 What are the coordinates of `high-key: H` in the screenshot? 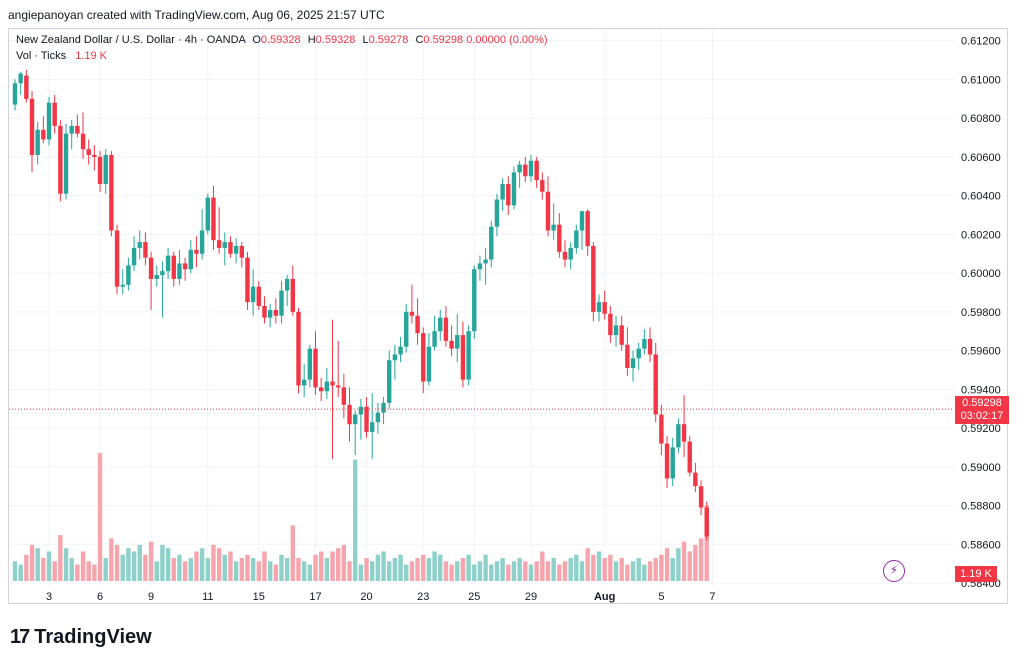 It's located at (311, 40).